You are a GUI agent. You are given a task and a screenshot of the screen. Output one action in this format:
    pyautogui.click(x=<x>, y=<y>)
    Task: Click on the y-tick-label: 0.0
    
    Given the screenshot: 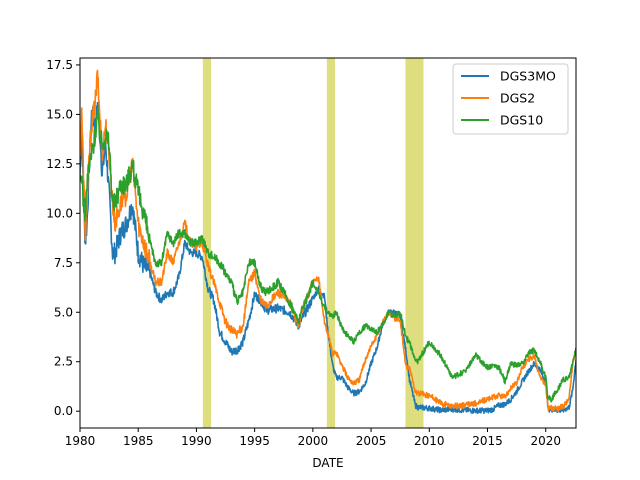 What is the action you would take?
    pyautogui.click(x=63, y=411)
    